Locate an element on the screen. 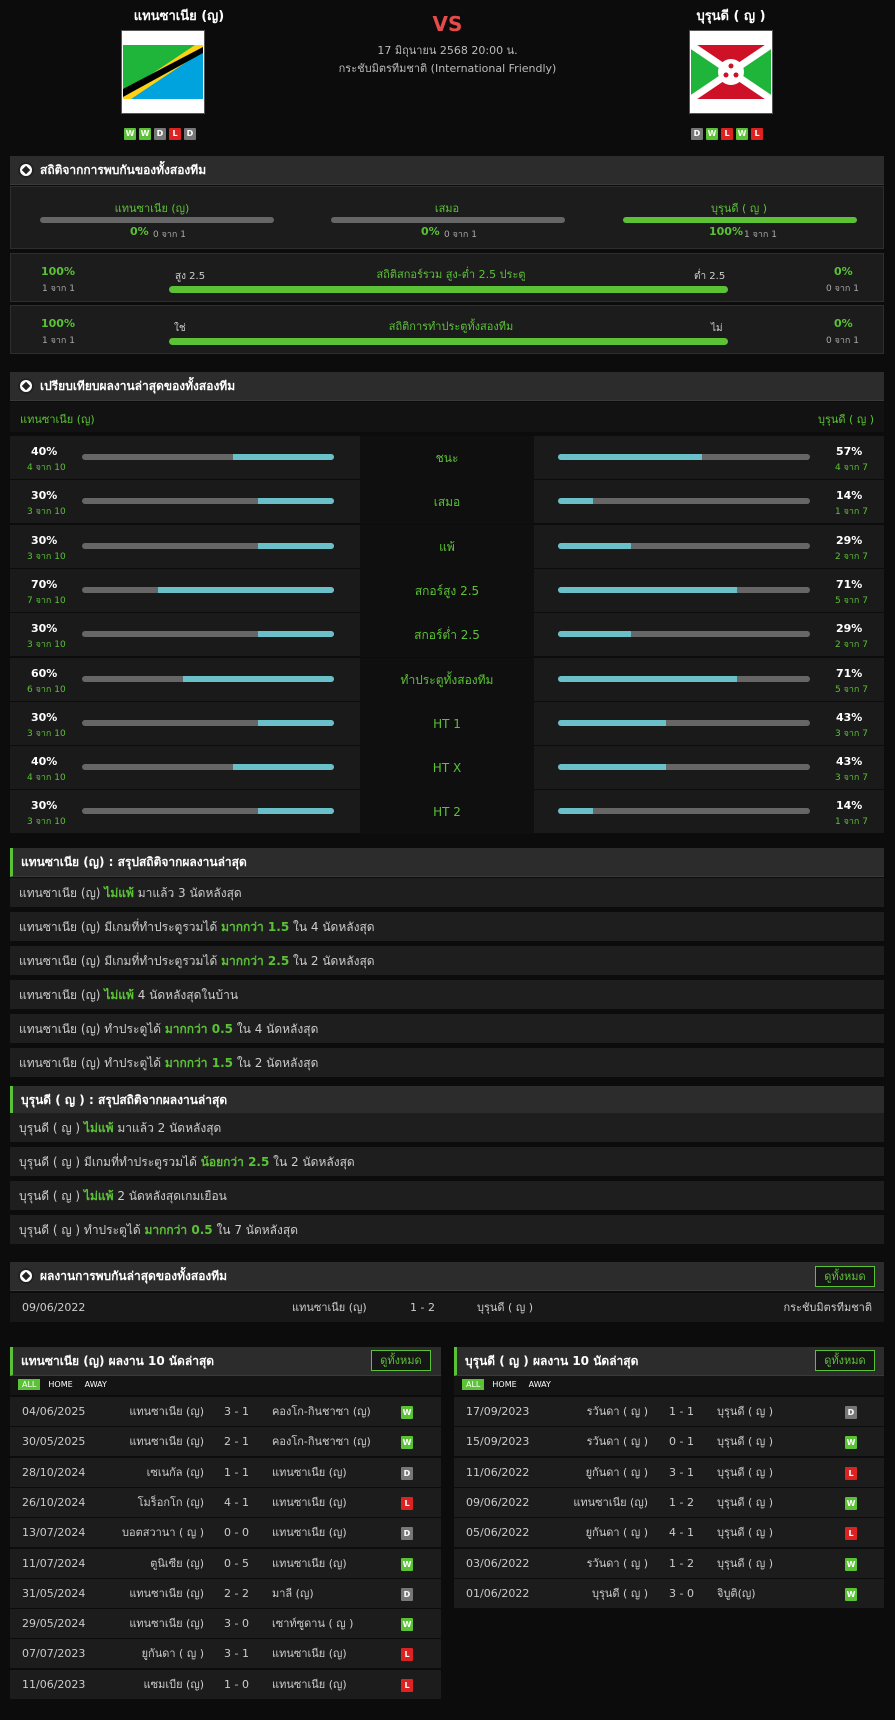  match-row: 01/06/2022 บุรุนดี ( ญ ) 3 - 0 จิบูติ(ญ) W is located at coordinates (669, 1593).